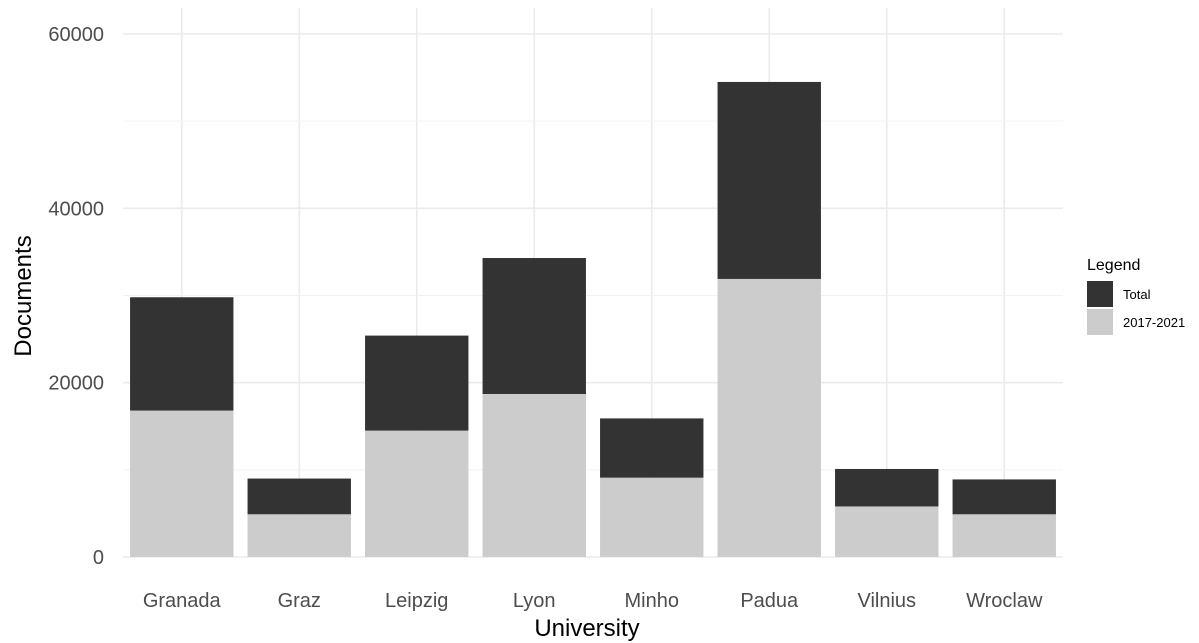 Image resolution: width=1199 pixels, height=643 pixels. What do you see at coordinates (182, 601) in the screenshot?
I see `x-tick-label: Granada` at bounding box center [182, 601].